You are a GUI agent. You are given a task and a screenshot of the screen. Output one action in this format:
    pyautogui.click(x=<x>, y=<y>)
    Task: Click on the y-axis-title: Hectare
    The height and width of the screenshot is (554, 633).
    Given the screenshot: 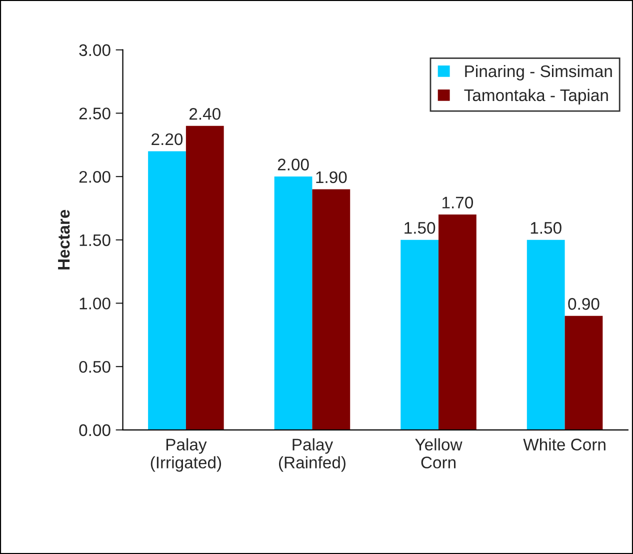 What is the action you would take?
    pyautogui.click(x=64, y=240)
    